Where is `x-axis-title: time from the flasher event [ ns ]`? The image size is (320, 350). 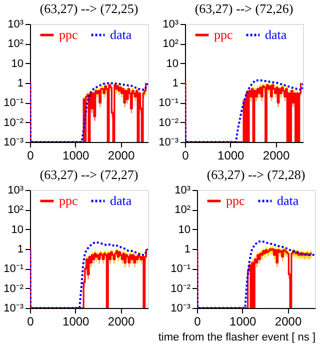
x-axis-title: time from the flasher event [ ns ] is located at coordinates (237, 338).